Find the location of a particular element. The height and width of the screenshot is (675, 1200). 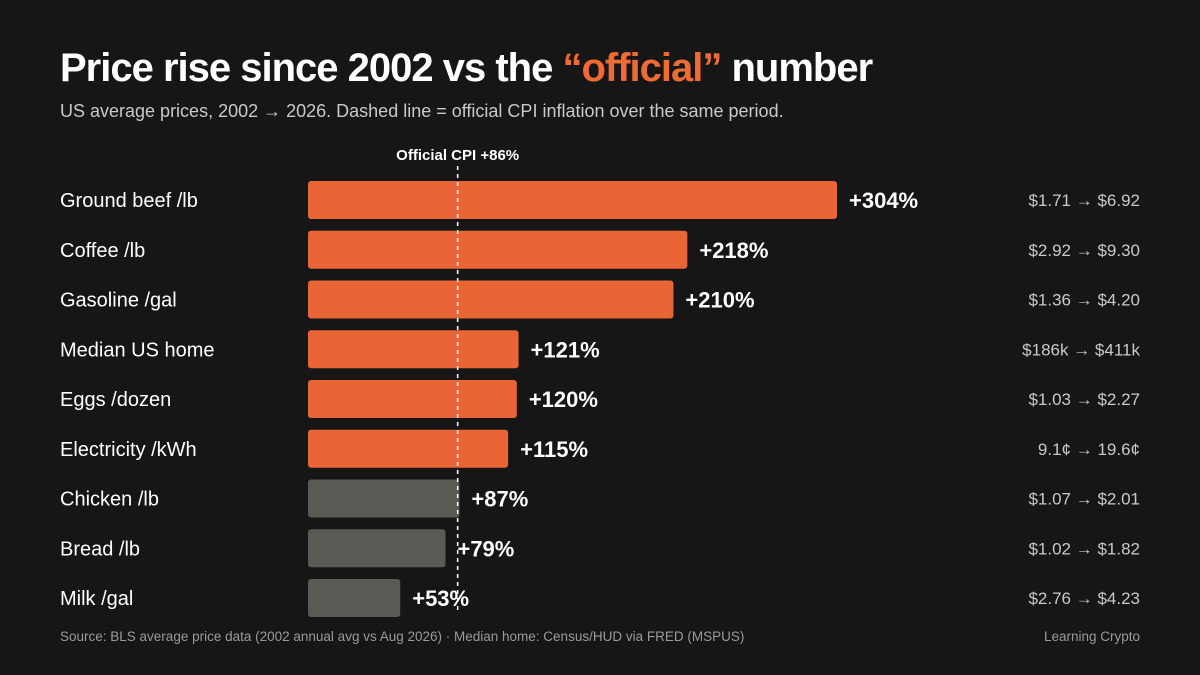

value-label: +218% is located at coordinates (733, 250).